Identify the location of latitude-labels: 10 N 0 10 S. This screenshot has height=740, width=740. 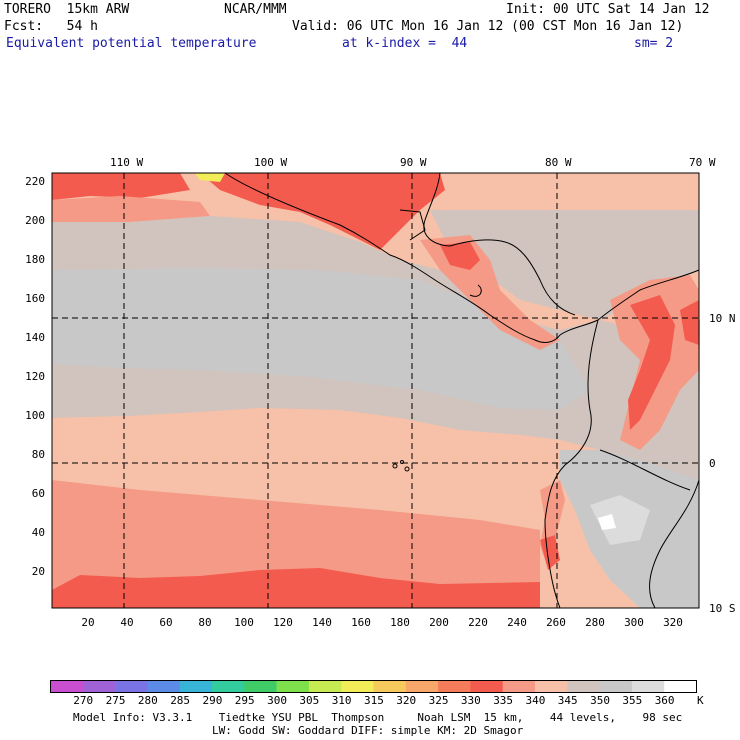
(722, 463).